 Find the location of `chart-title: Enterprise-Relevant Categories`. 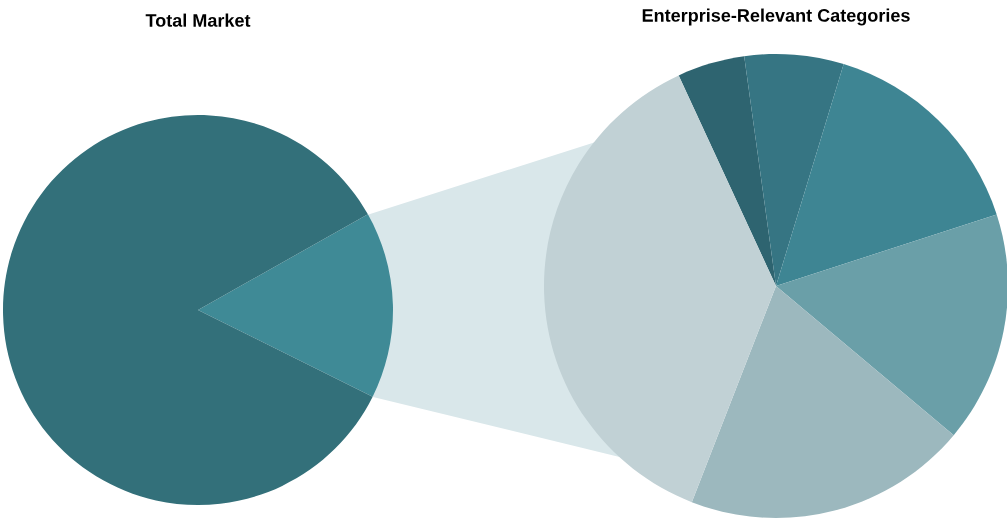

chart-title: Enterprise-Relevant Categories is located at coordinates (776, 17).